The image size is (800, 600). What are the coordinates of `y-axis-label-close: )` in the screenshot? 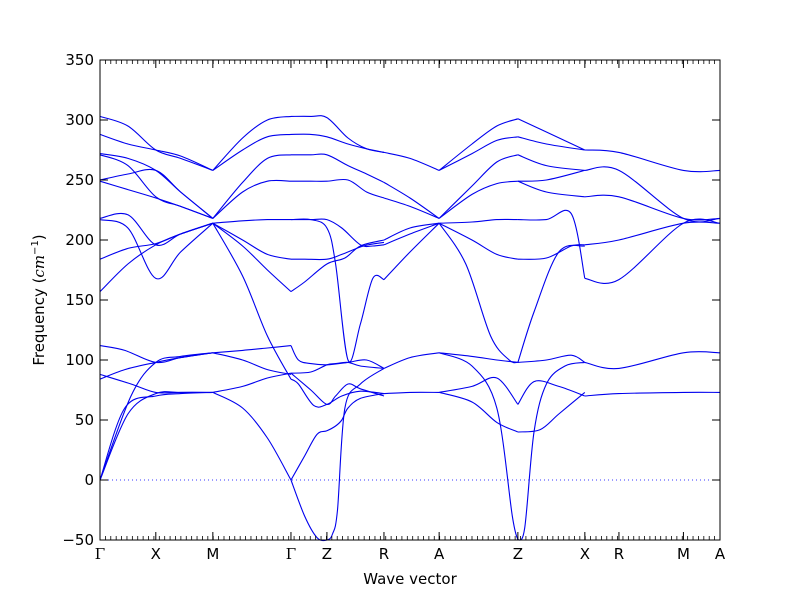 It's located at (39, 237).